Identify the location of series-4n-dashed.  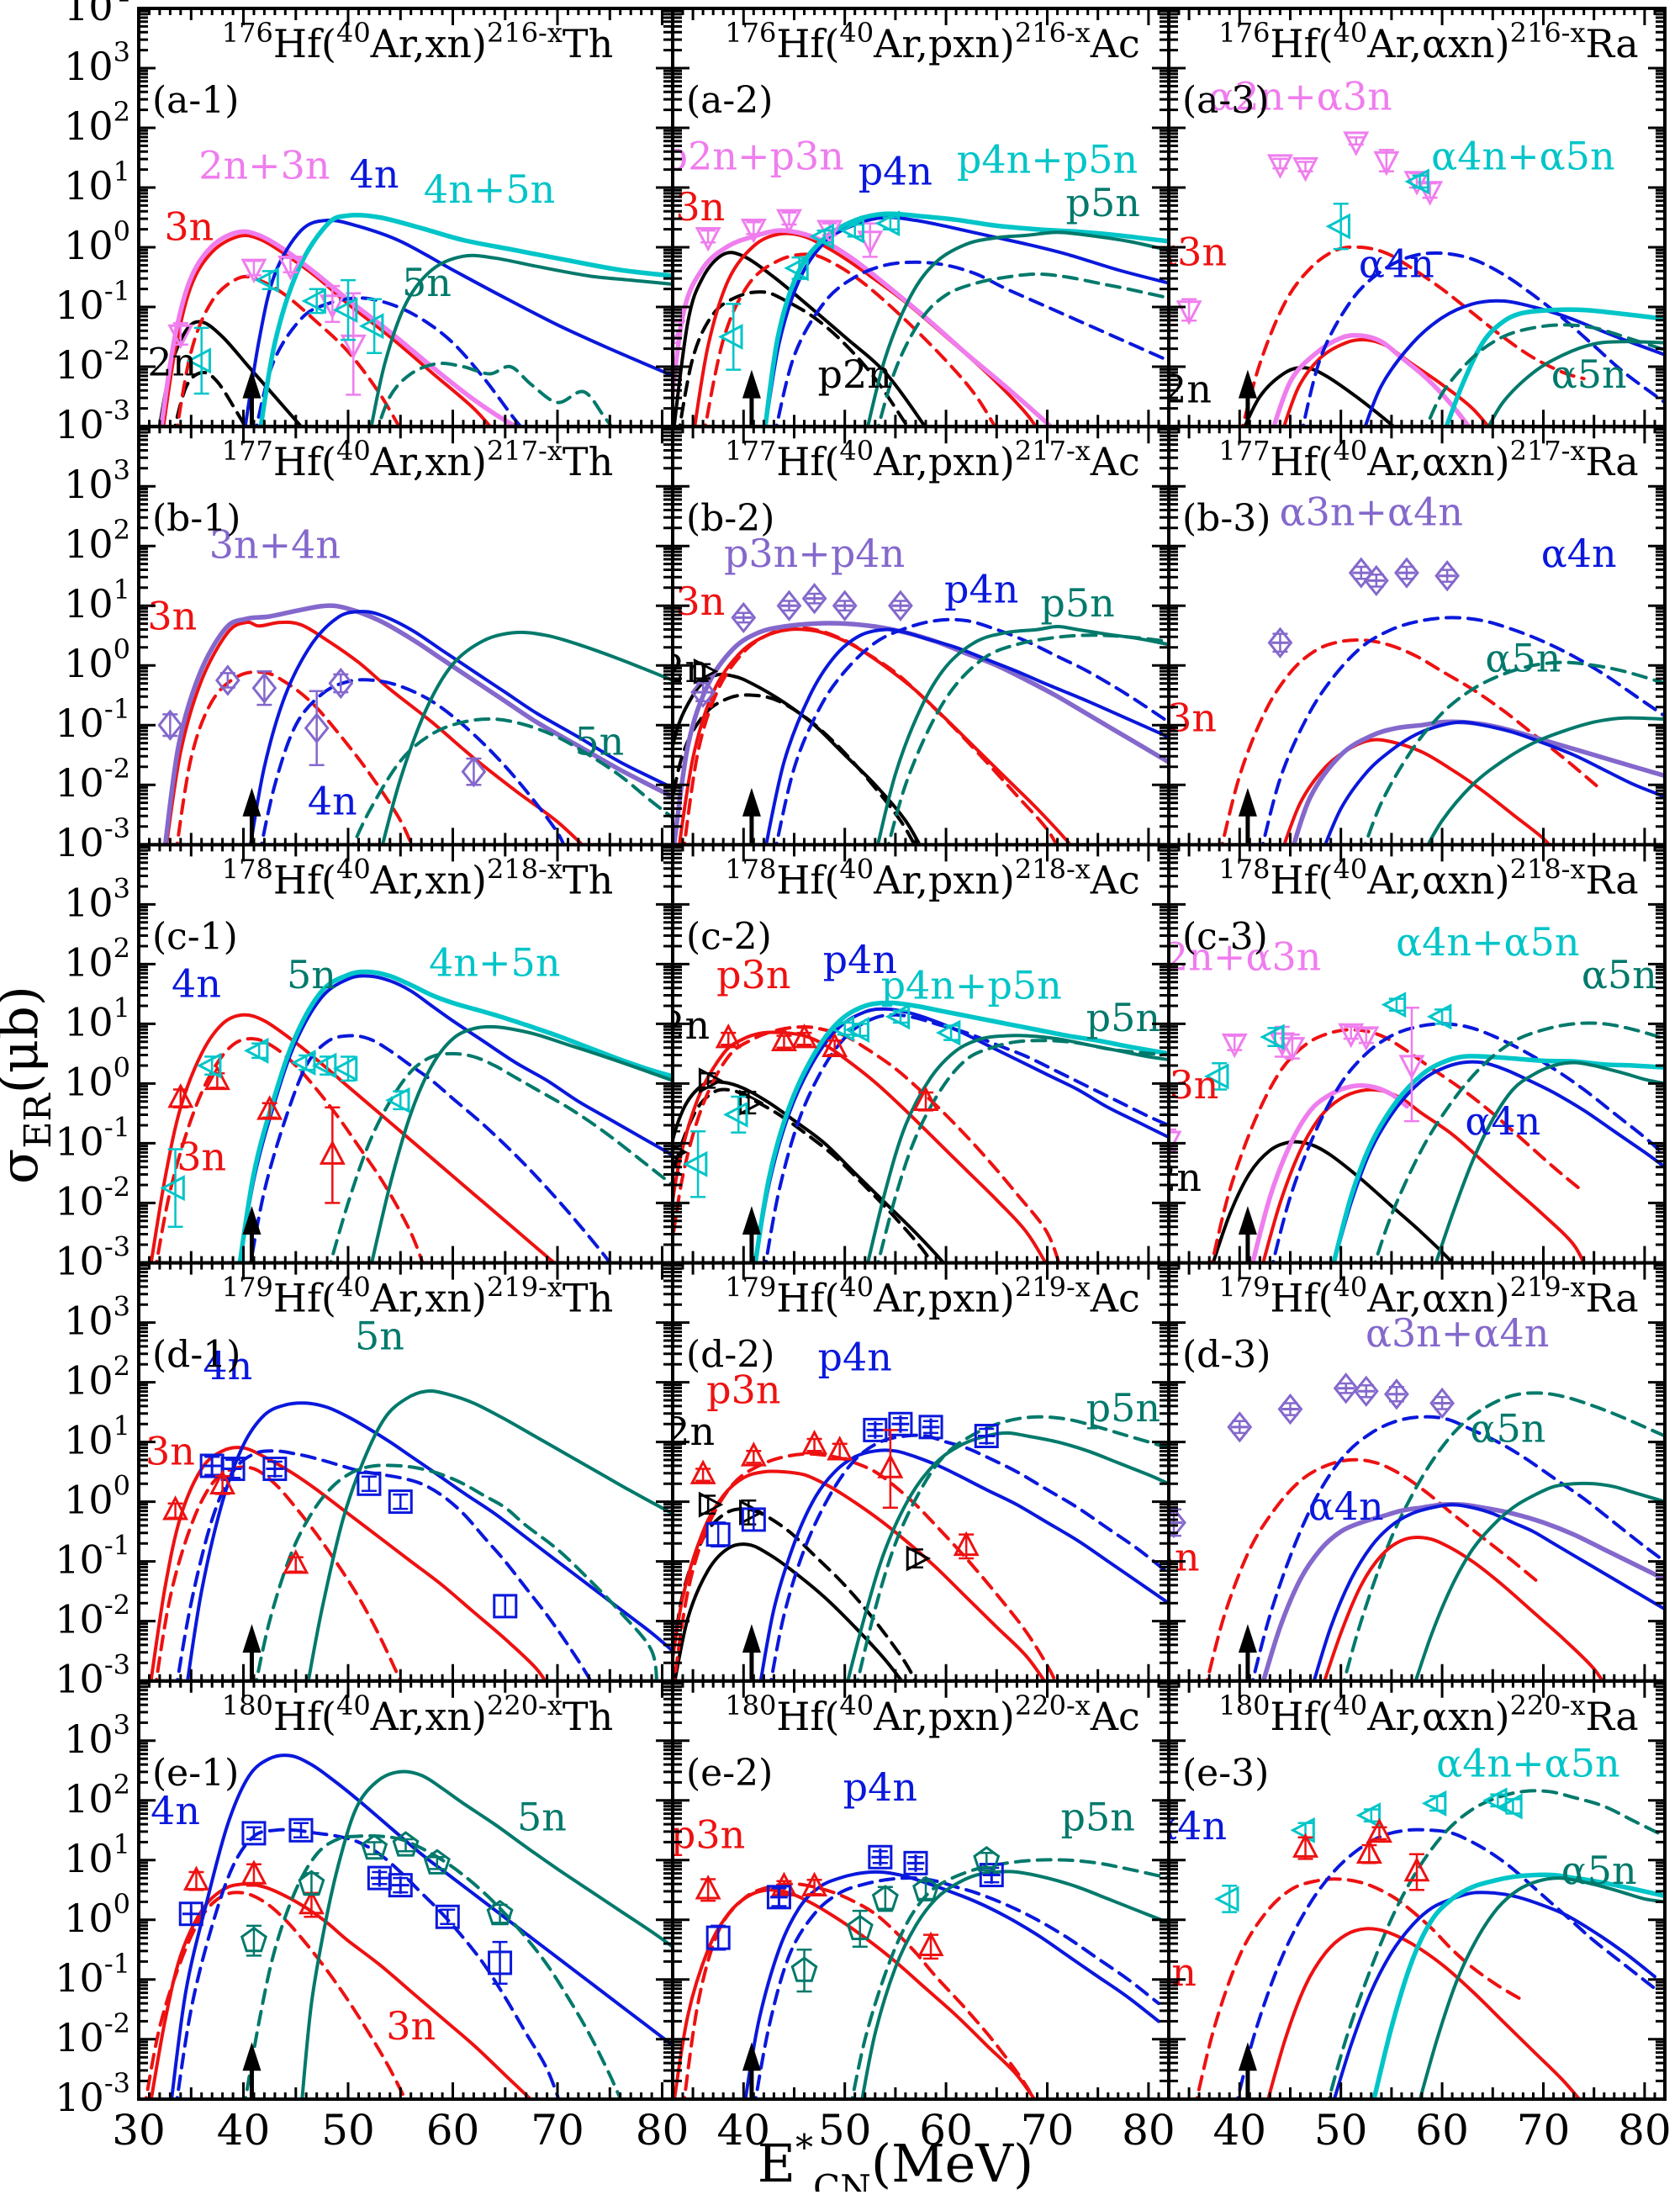
(413, 761).